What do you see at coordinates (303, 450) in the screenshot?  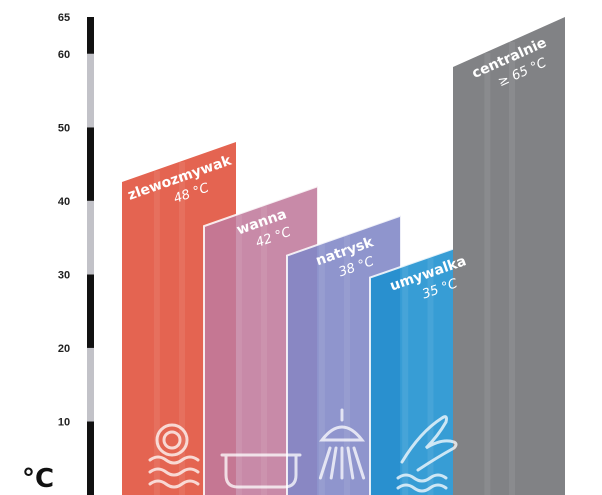 I see `bar-icons` at bounding box center [303, 450].